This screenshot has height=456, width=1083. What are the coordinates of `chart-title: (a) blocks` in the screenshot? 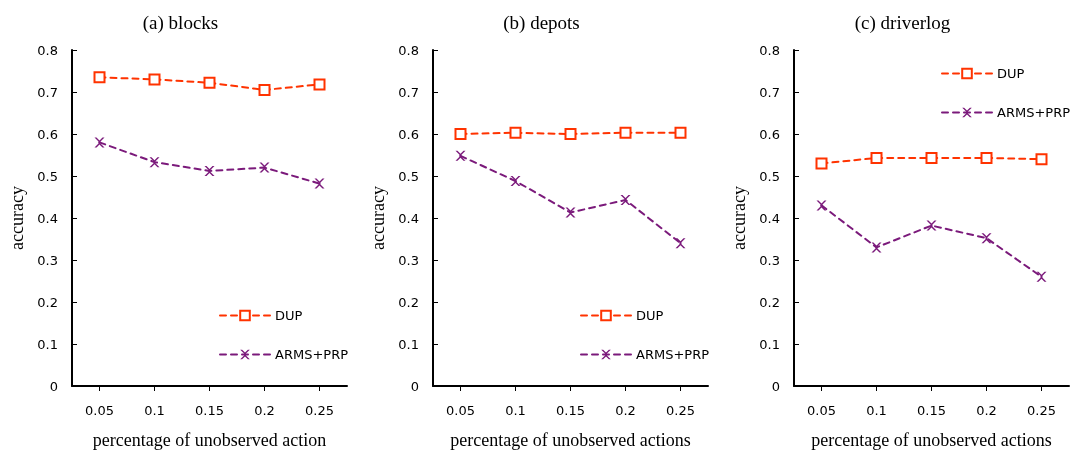 It's located at (180, 23).